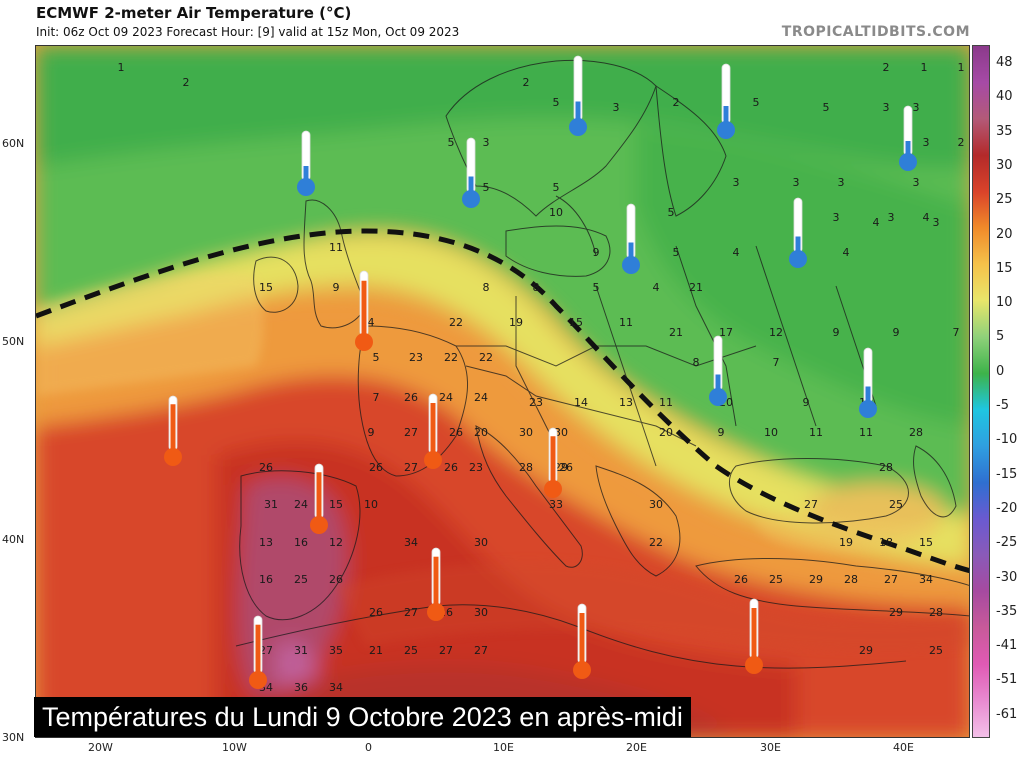 The height and width of the screenshot is (757, 1024). What do you see at coordinates (503, 747) in the screenshot?
I see `lon-label: 10E` at bounding box center [503, 747].